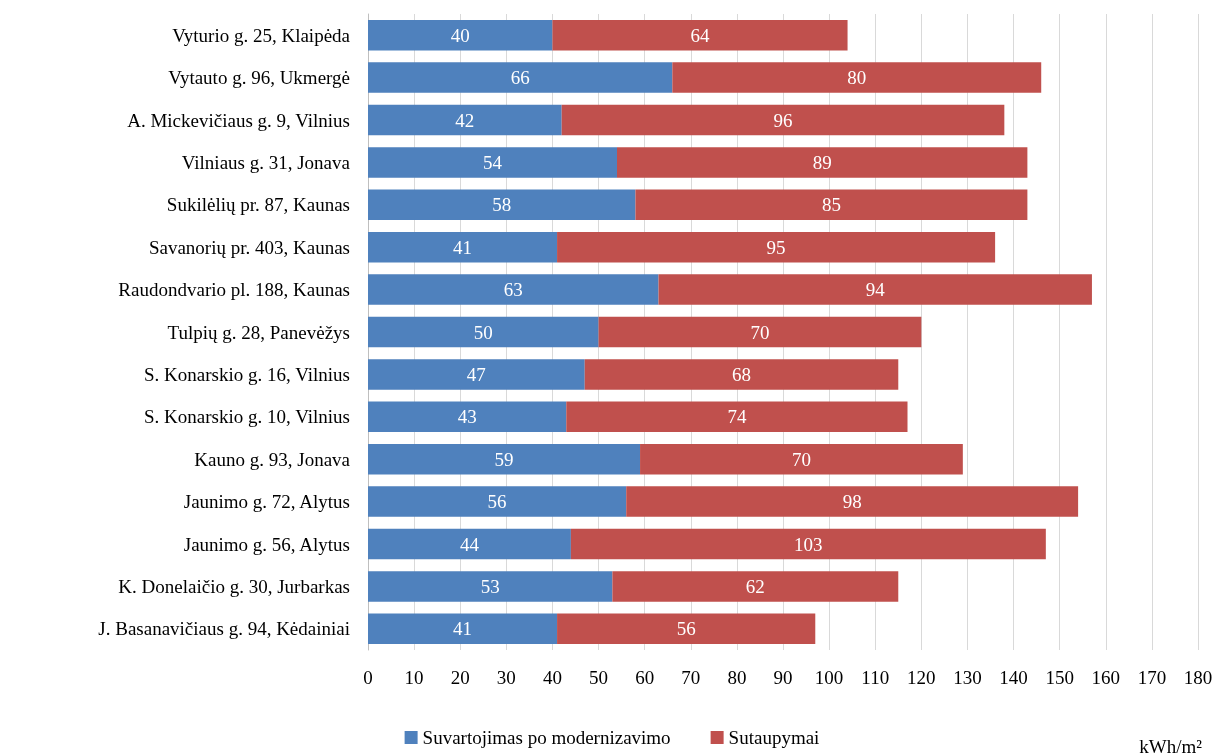 The image size is (1224, 756). Describe the element at coordinates (247, 374) in the screenshot. I see `y-tick-label: S. Konarskio g. 16, Vilnius` at that location.